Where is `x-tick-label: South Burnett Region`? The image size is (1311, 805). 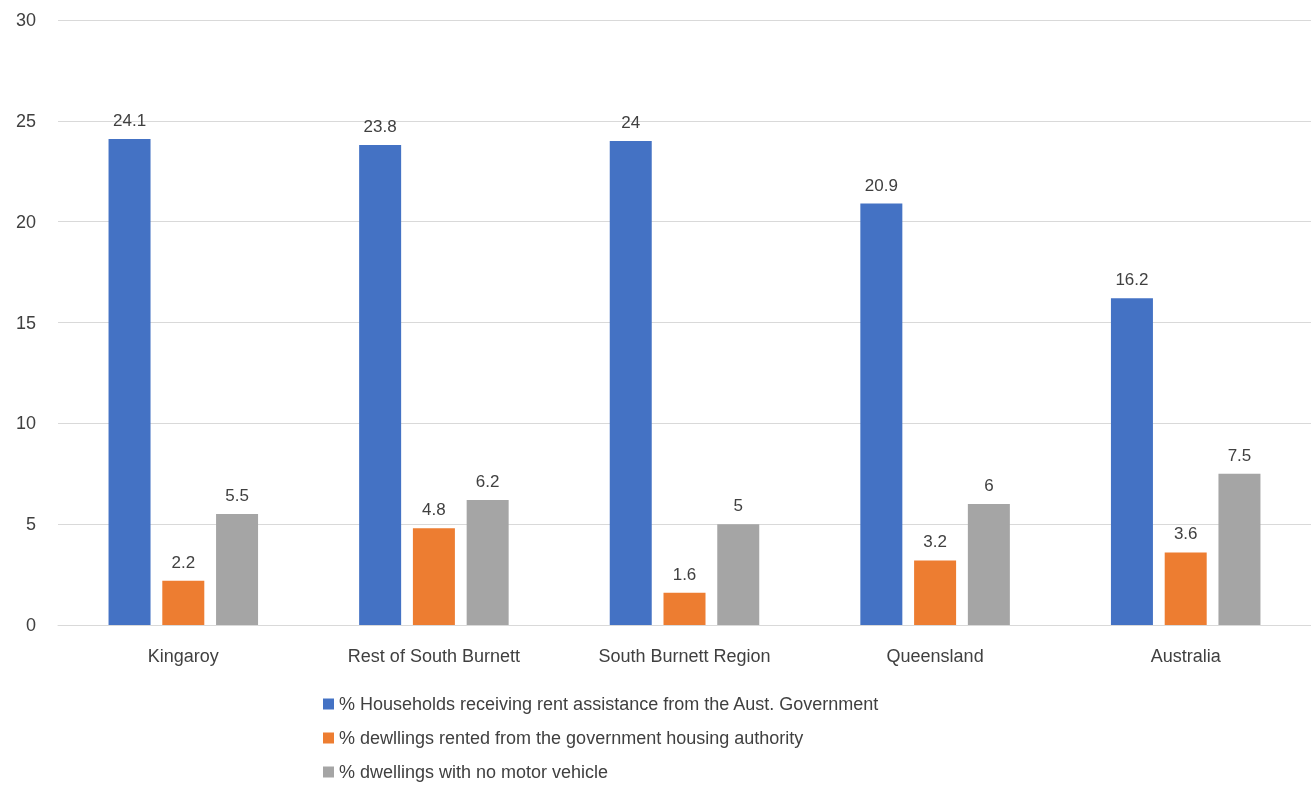 x-tick-label: South Burnett Region is located at coordinates (684, 656).